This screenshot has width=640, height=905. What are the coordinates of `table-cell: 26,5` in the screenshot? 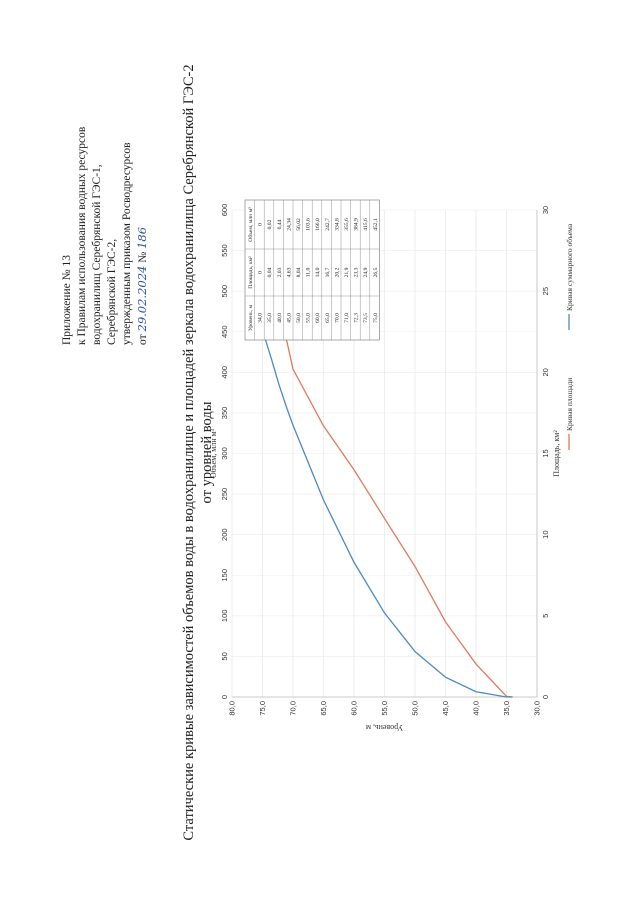 It's located at (376, 272).